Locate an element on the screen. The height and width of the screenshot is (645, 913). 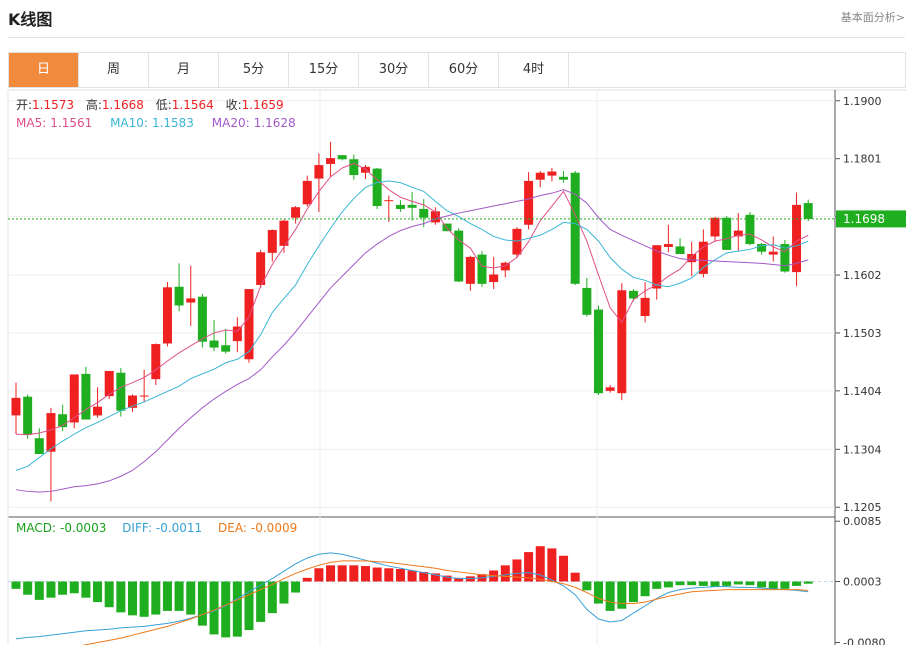
ma20-label: MA20: is located at coordinates (231, 123).